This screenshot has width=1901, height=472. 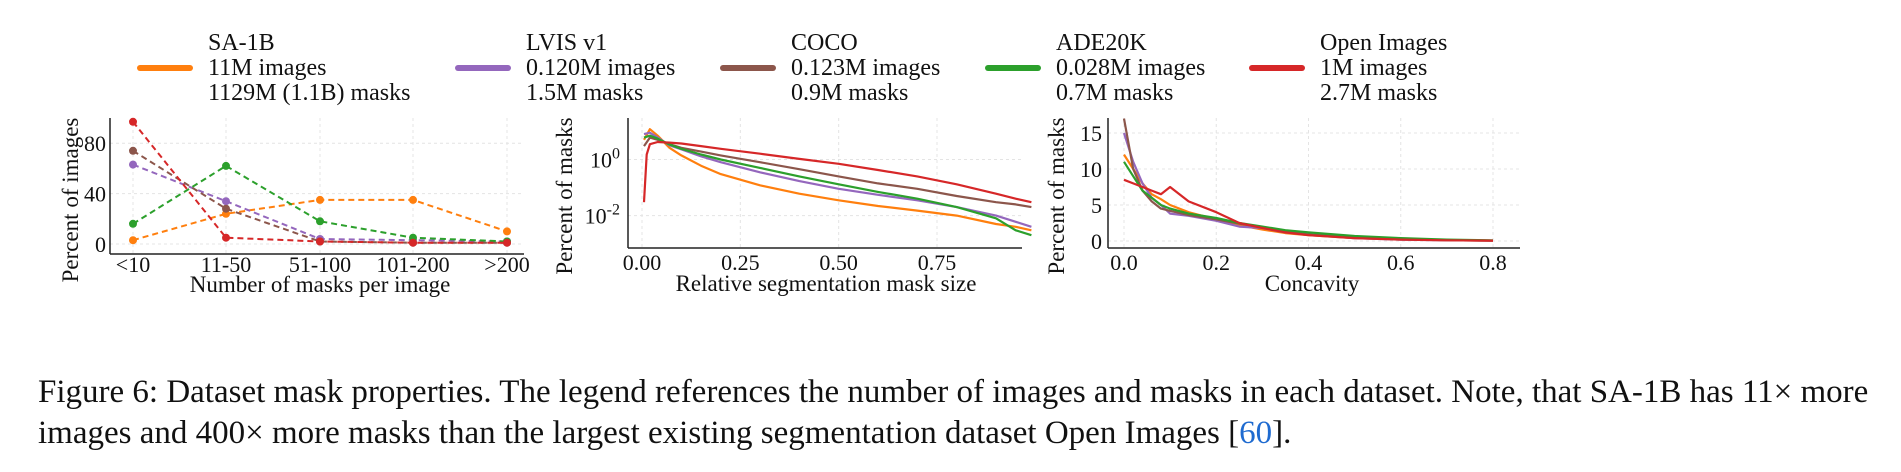 I want to click on y-tick-label: 10⁻², so click(x=602, y=215).